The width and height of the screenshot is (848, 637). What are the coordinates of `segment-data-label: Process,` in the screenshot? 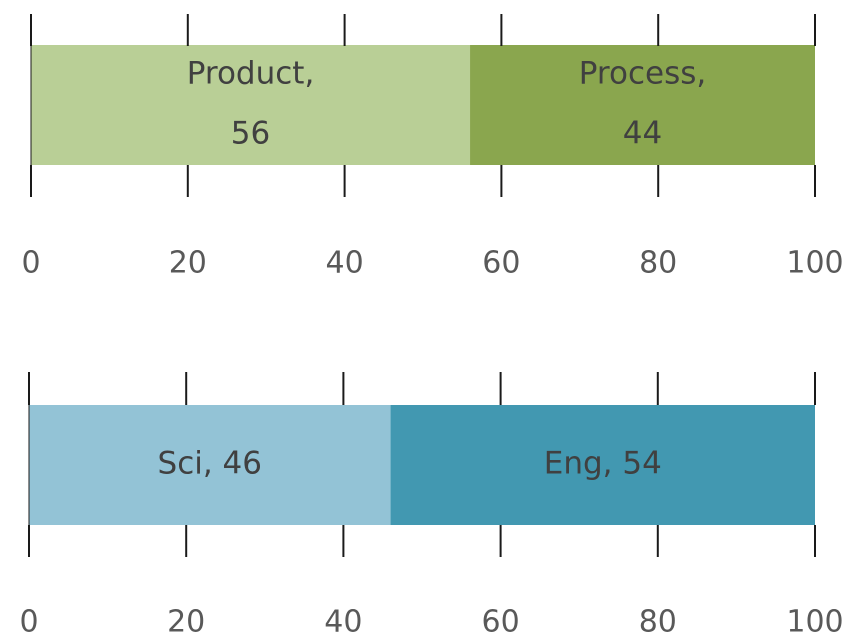 It's located at (642, 74).